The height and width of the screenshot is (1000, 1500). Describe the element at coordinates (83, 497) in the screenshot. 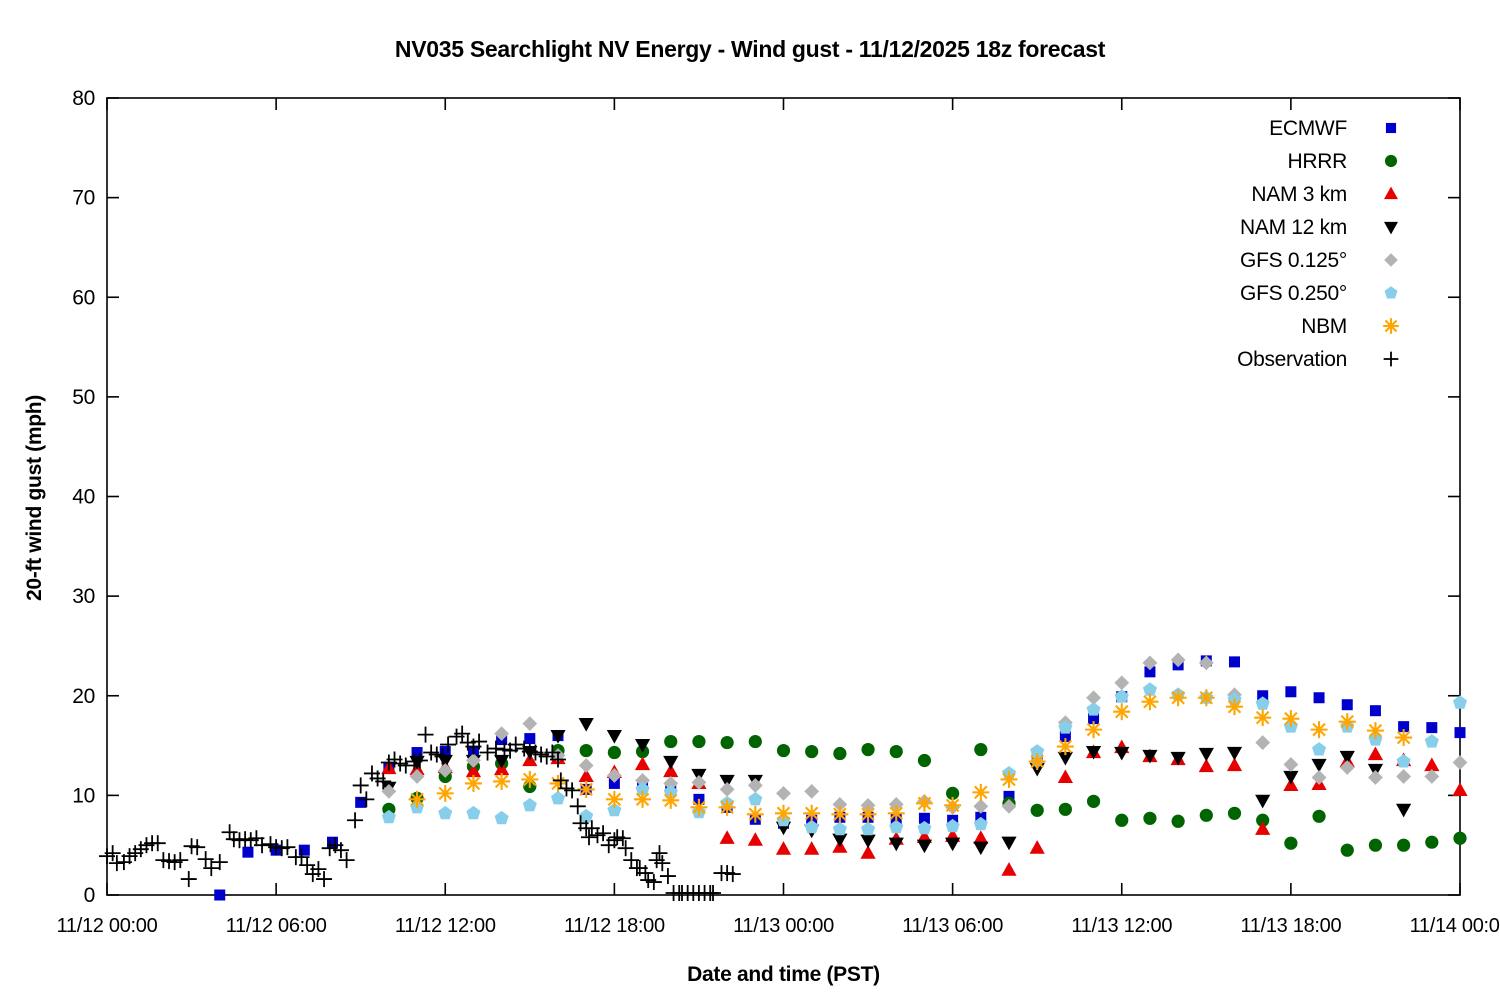

I see `y-tick-label: 40` at that location.